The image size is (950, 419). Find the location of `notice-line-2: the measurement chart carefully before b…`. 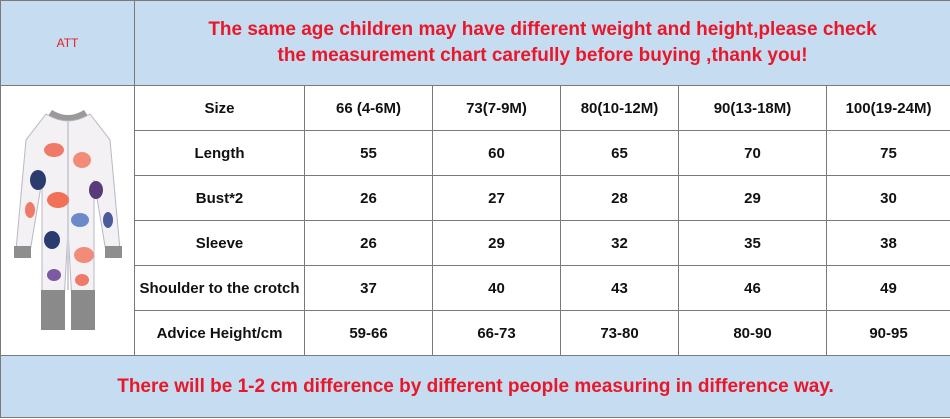

notice-line-2: the measurement chart carefully before b… is located at coordinates (542, 55).